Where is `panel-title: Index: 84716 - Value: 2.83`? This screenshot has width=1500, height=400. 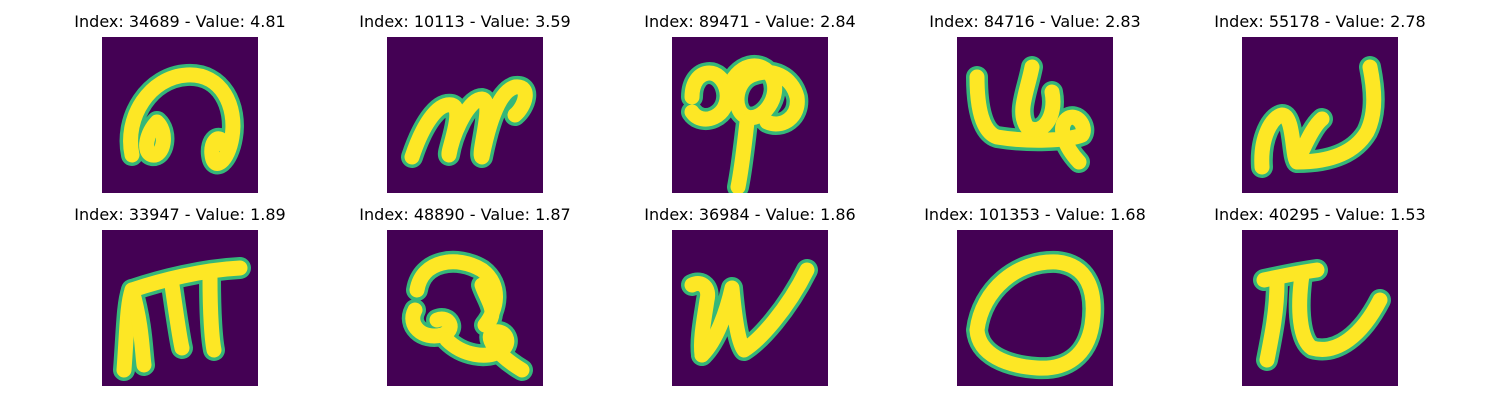 panel-title: Index: 84716 - Value: 2.83 is located at coordinates (1035, 21).